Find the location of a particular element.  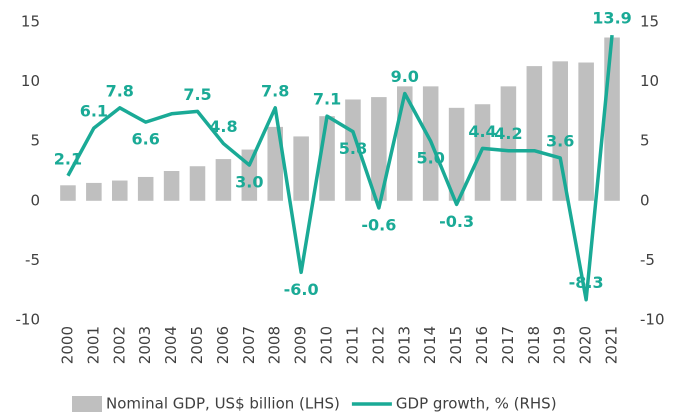

x-tick-label: 2018 is located at coordinates (534, 345).